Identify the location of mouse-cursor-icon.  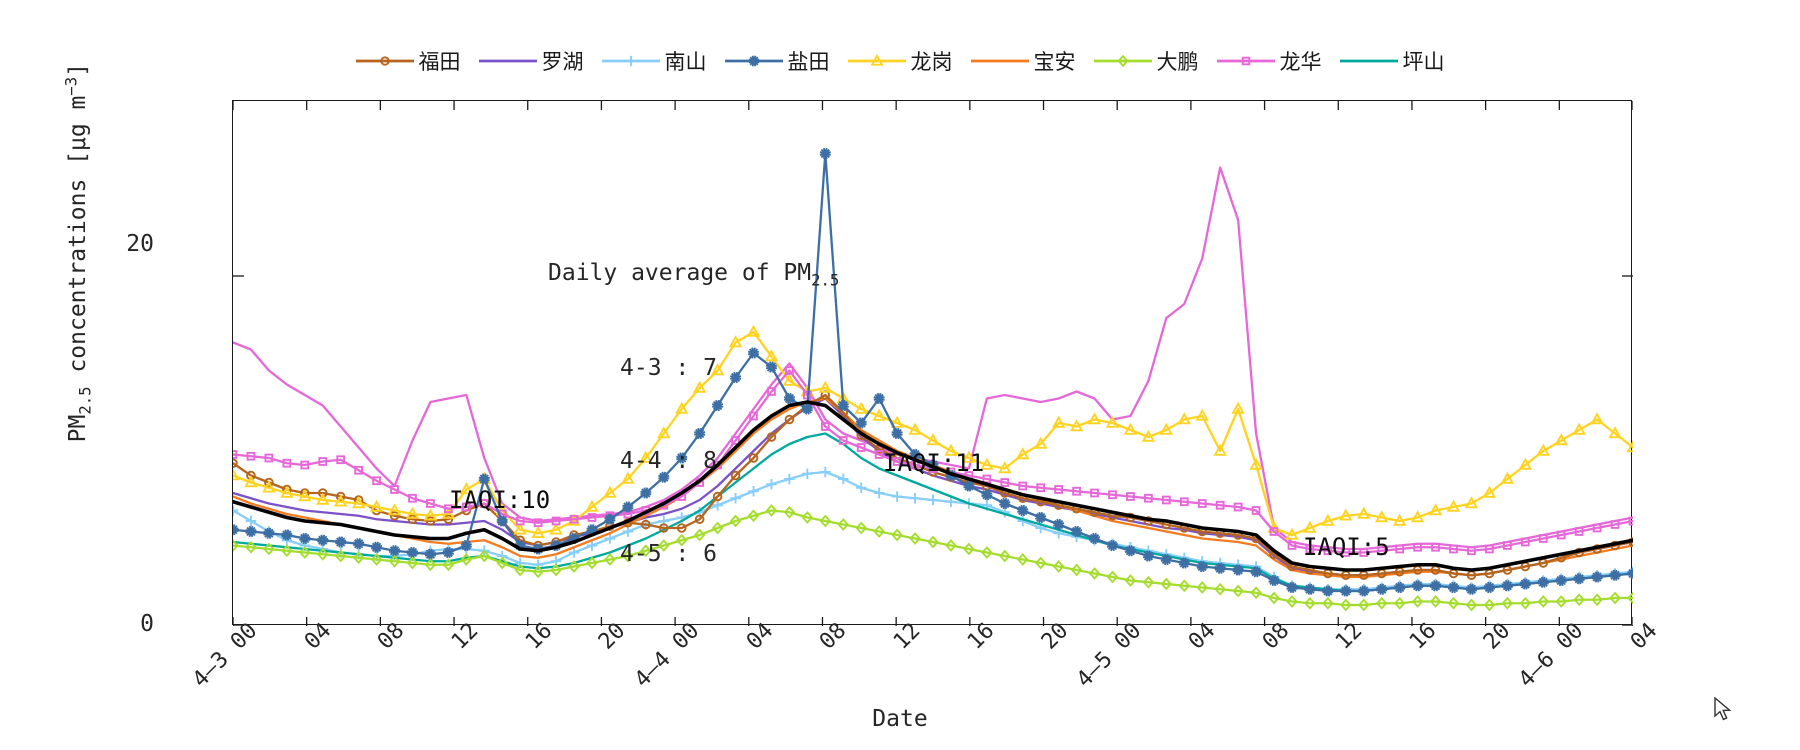
(1723, 709).